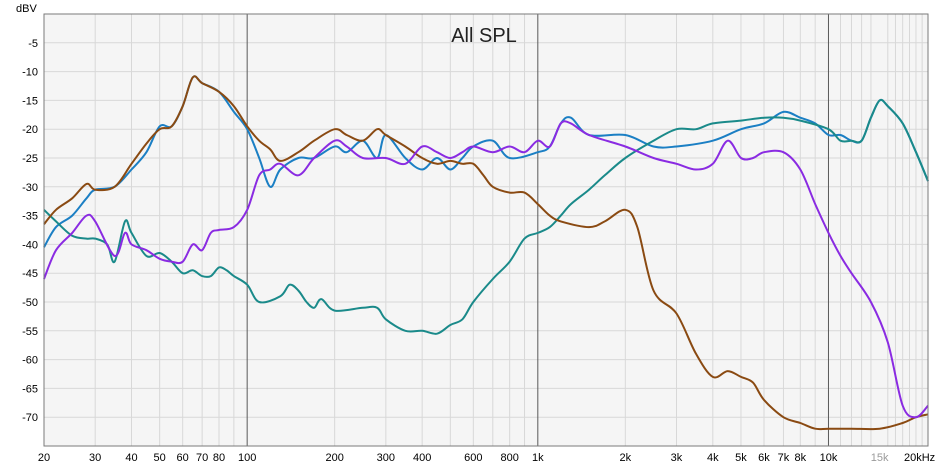  What do you see at coordinates (30, 332) in the screenshot?
I see `y-tick-label: -55` at bounding box center [30, 332].